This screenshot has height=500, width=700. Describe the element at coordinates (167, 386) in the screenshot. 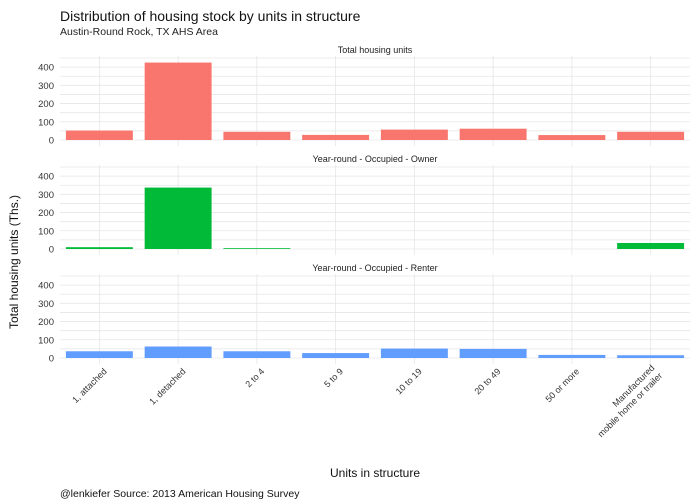

I see `x-tick-label: 1, detached` at that location.